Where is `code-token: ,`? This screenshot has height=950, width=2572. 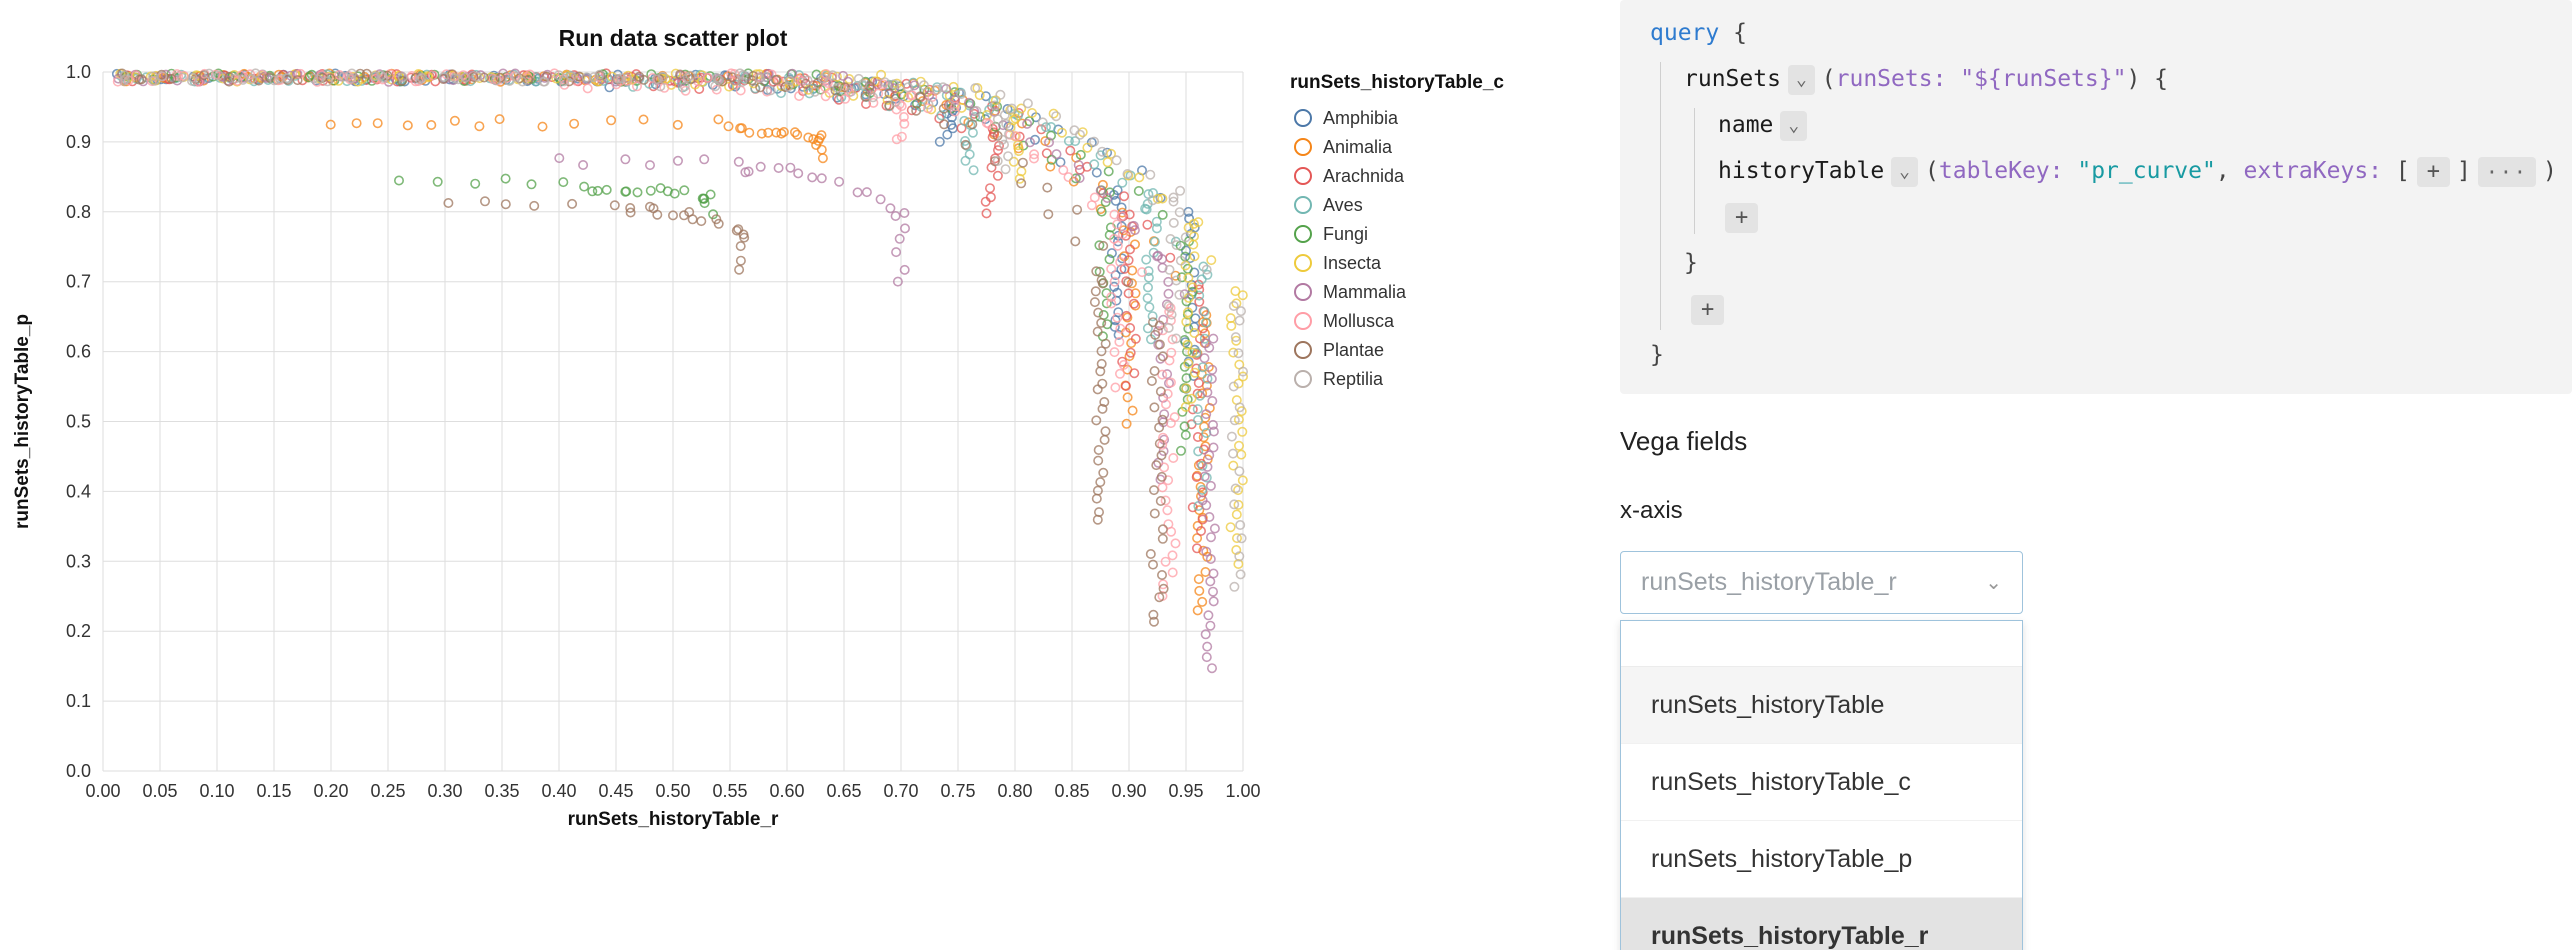 code-token: , is located at coordinates (2229, 171).